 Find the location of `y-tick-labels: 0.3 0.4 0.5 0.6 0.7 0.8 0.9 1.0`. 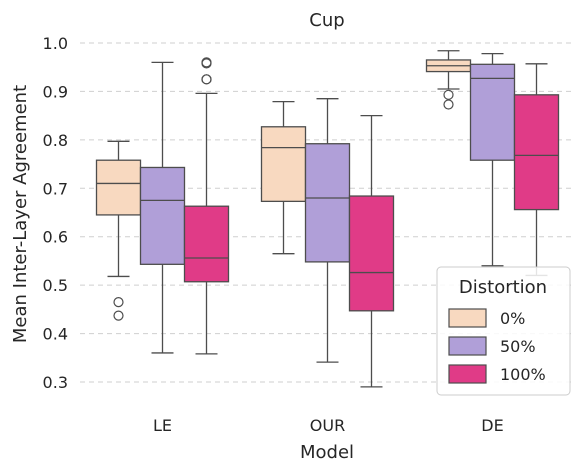

y-tick-labels: 0.3 0.4 0.5 0.6 0.7 0.8 0.9 1.0 is located at coordinates (55, 213).